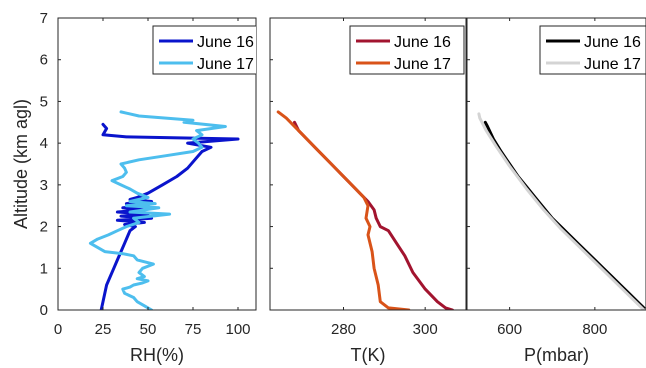  I want to click on temp-xtick-label: 280, so click(343, 329).